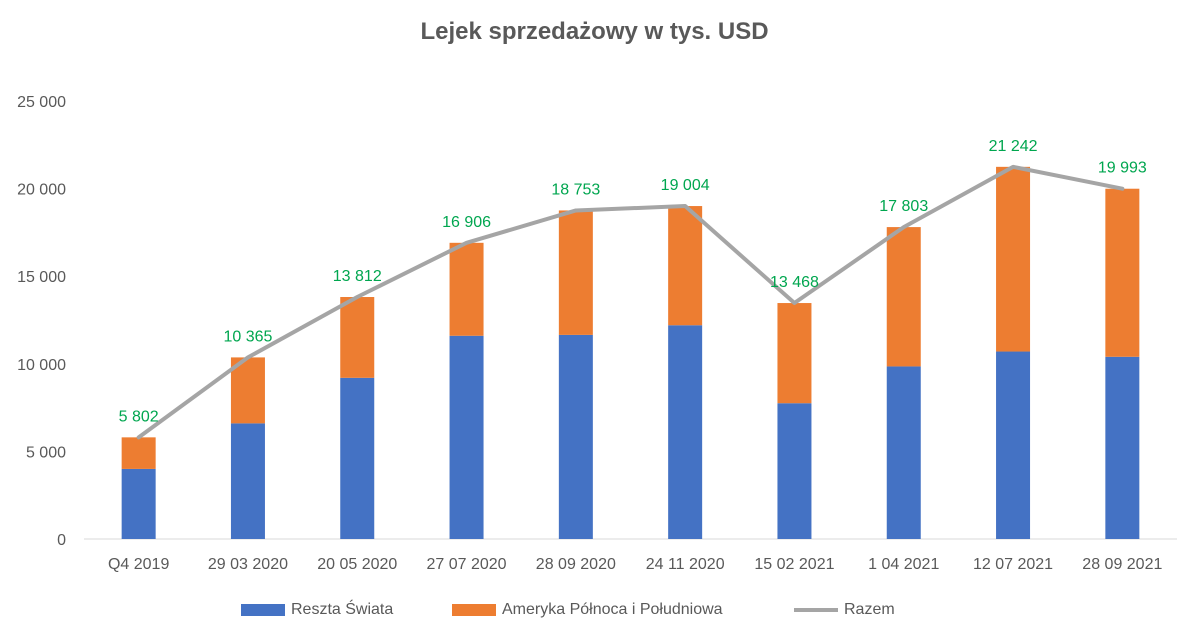 The image size is (1189, 635). I want to click on x-tick-label: 28 09 2020, so click(576, 564).